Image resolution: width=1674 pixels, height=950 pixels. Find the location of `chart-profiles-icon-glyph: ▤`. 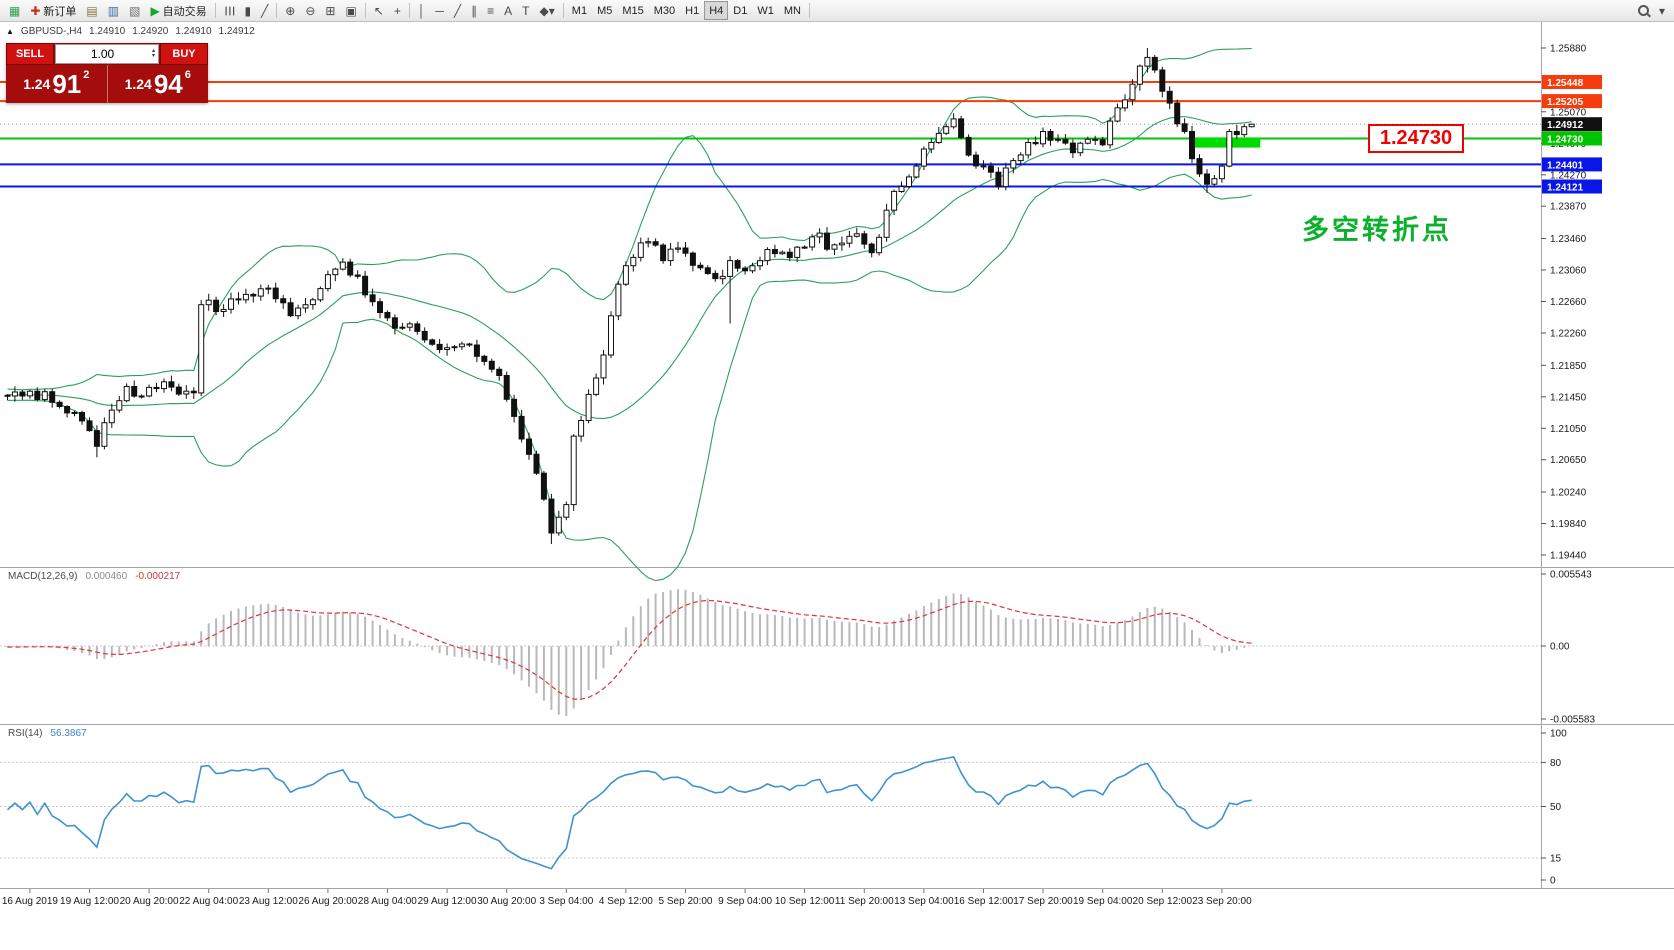

chart-profiles-icon-glyph: ▤ is located at coordinates (92, 10).